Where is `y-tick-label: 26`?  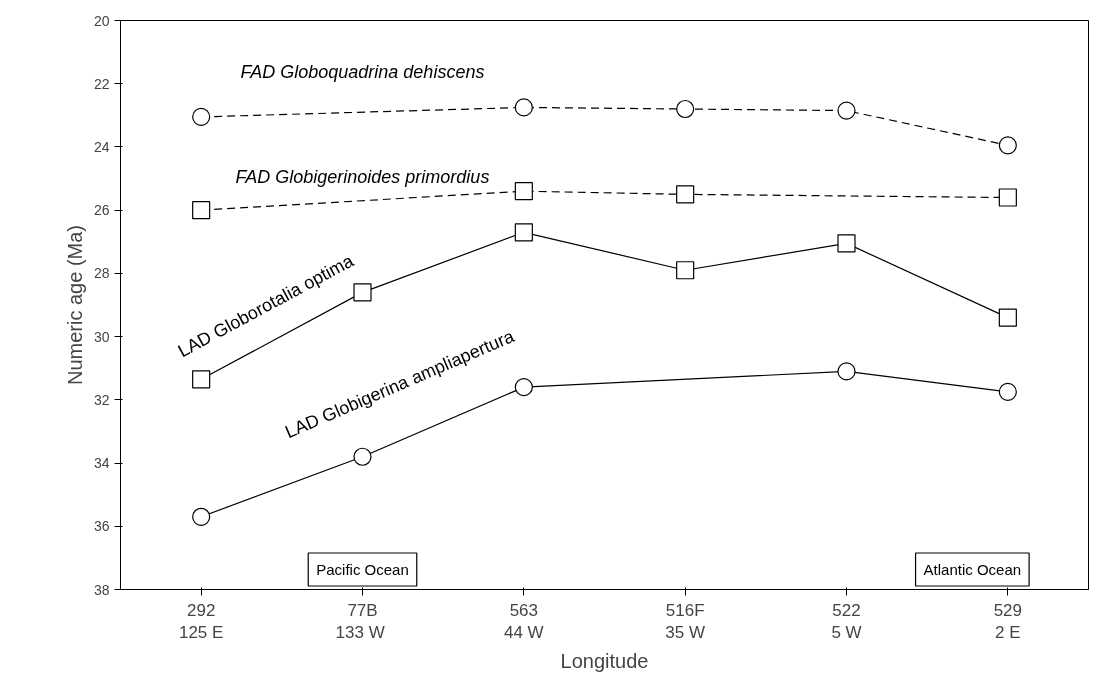 y-tick-label: 26 is located at coordinates (101, 210).